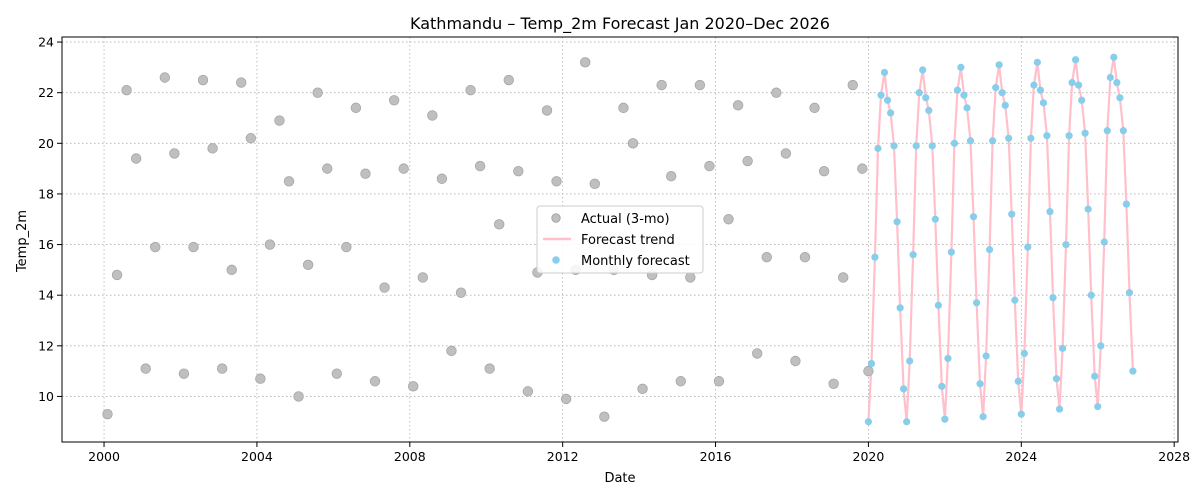 The image size is (1200, 504). I want to click on x-tick-label: 2028, so click(1174, 456).